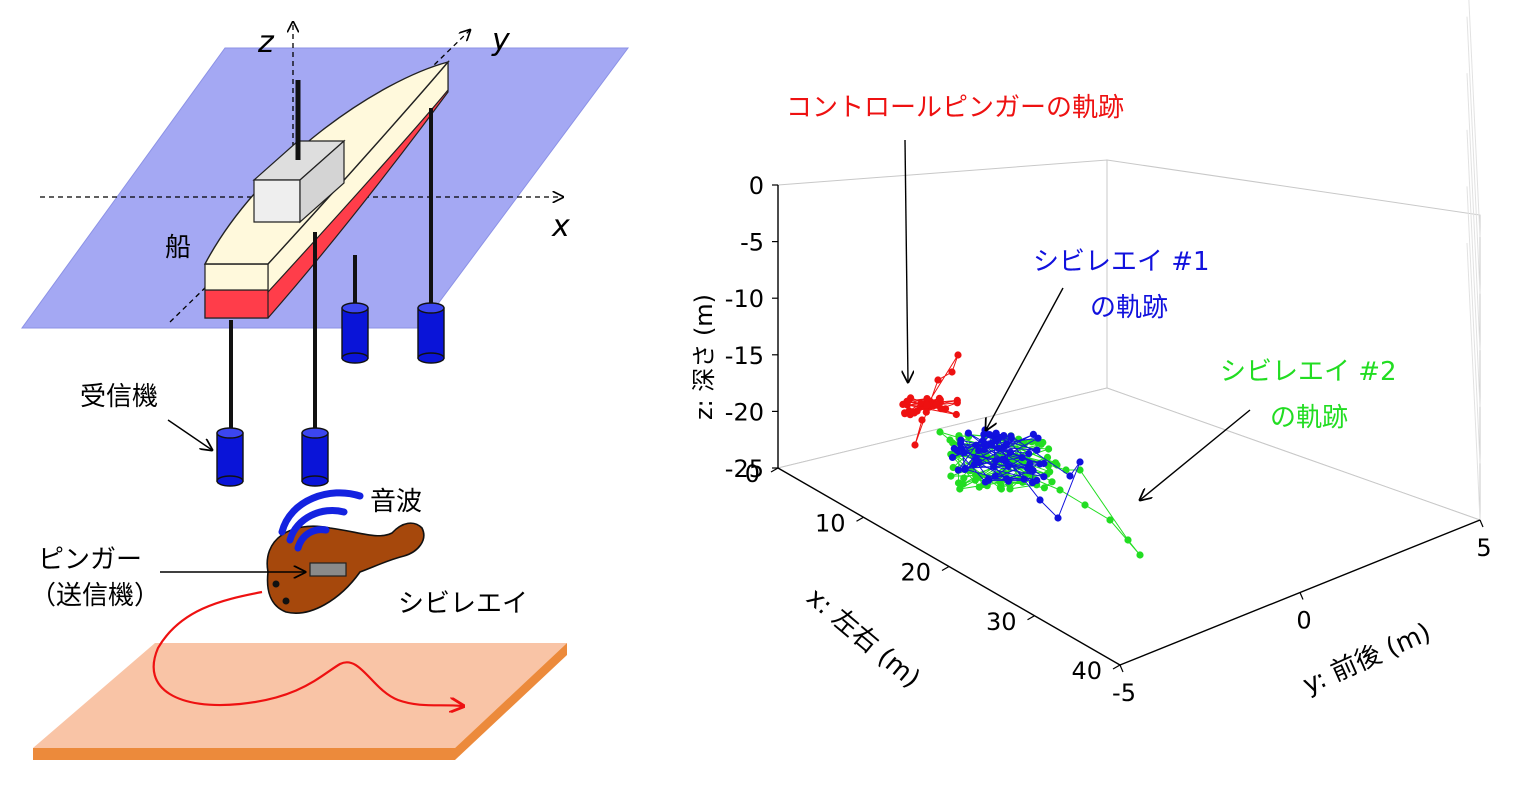 The image size is (1528, 796). I want to click on y-tick-label: -5, so click(1124, 693).